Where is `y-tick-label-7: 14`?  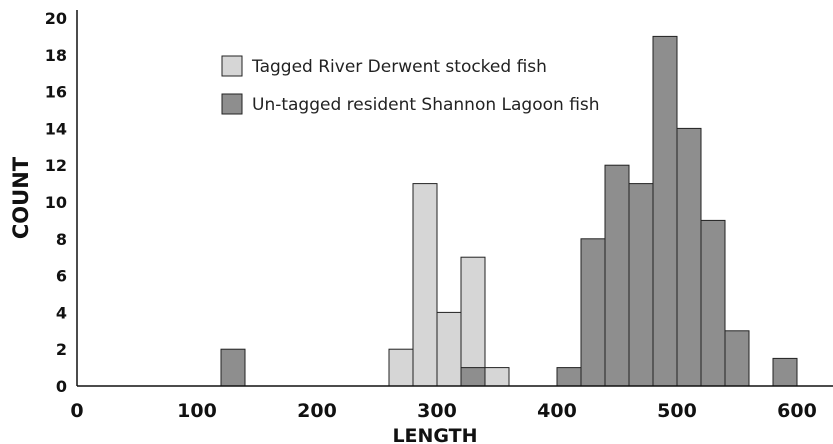 y-tick-label-7: 14 is located at coordinates (56, 128).